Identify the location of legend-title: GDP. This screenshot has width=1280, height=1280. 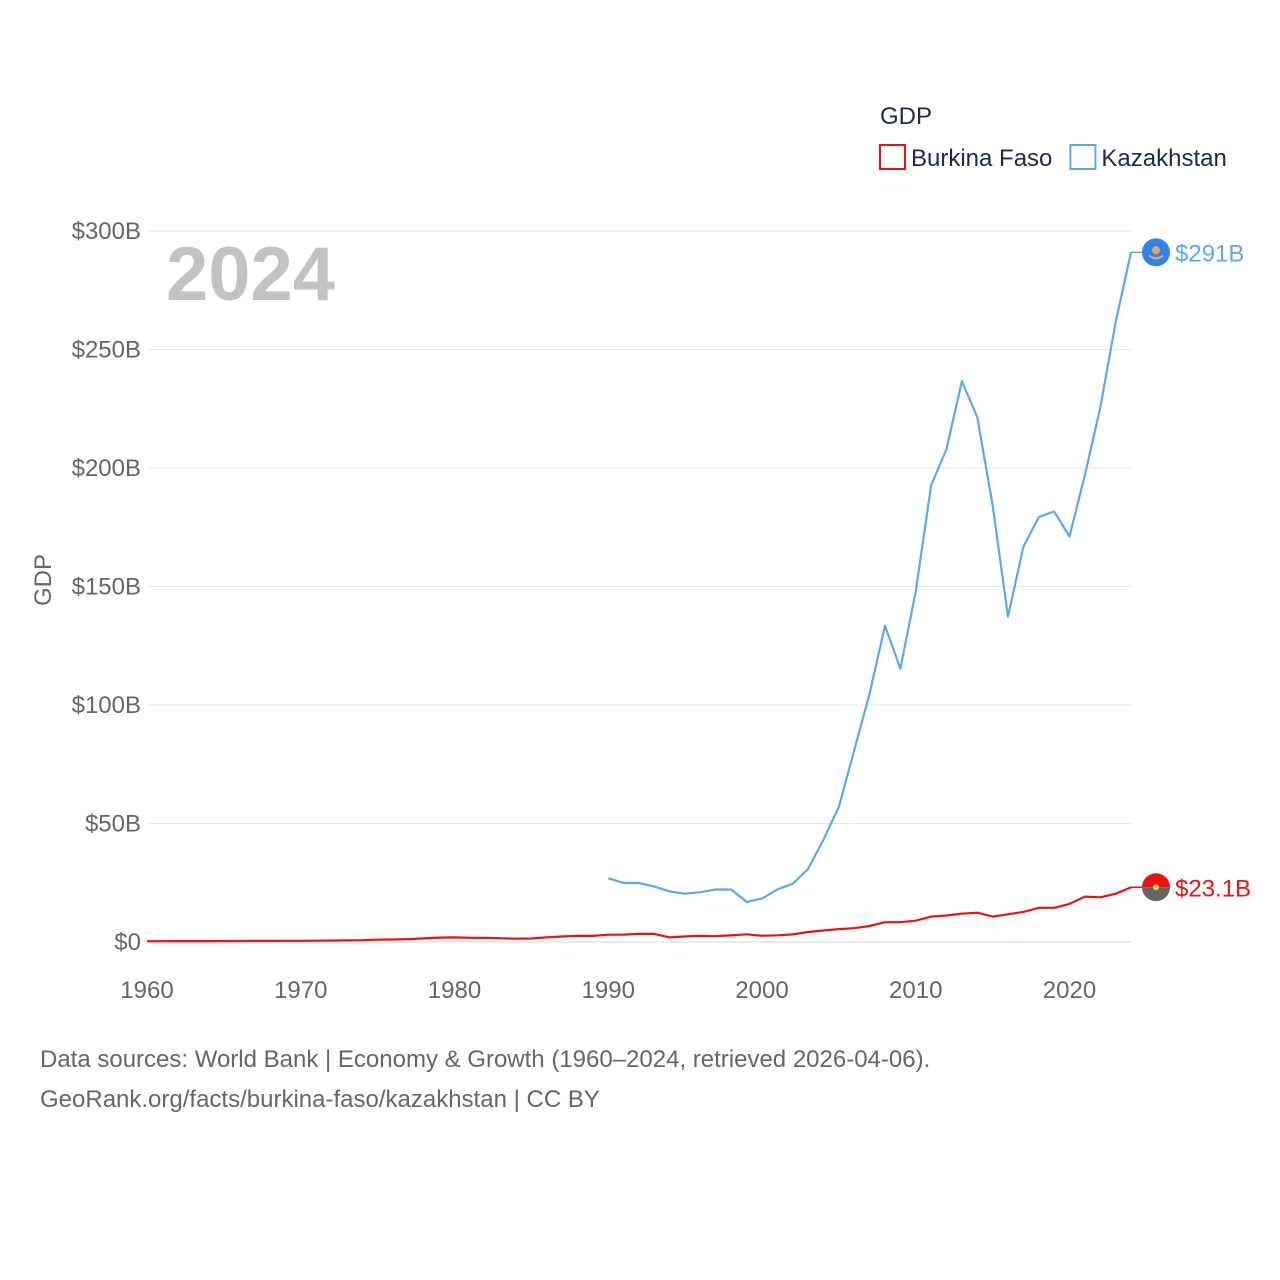
(906, 116).